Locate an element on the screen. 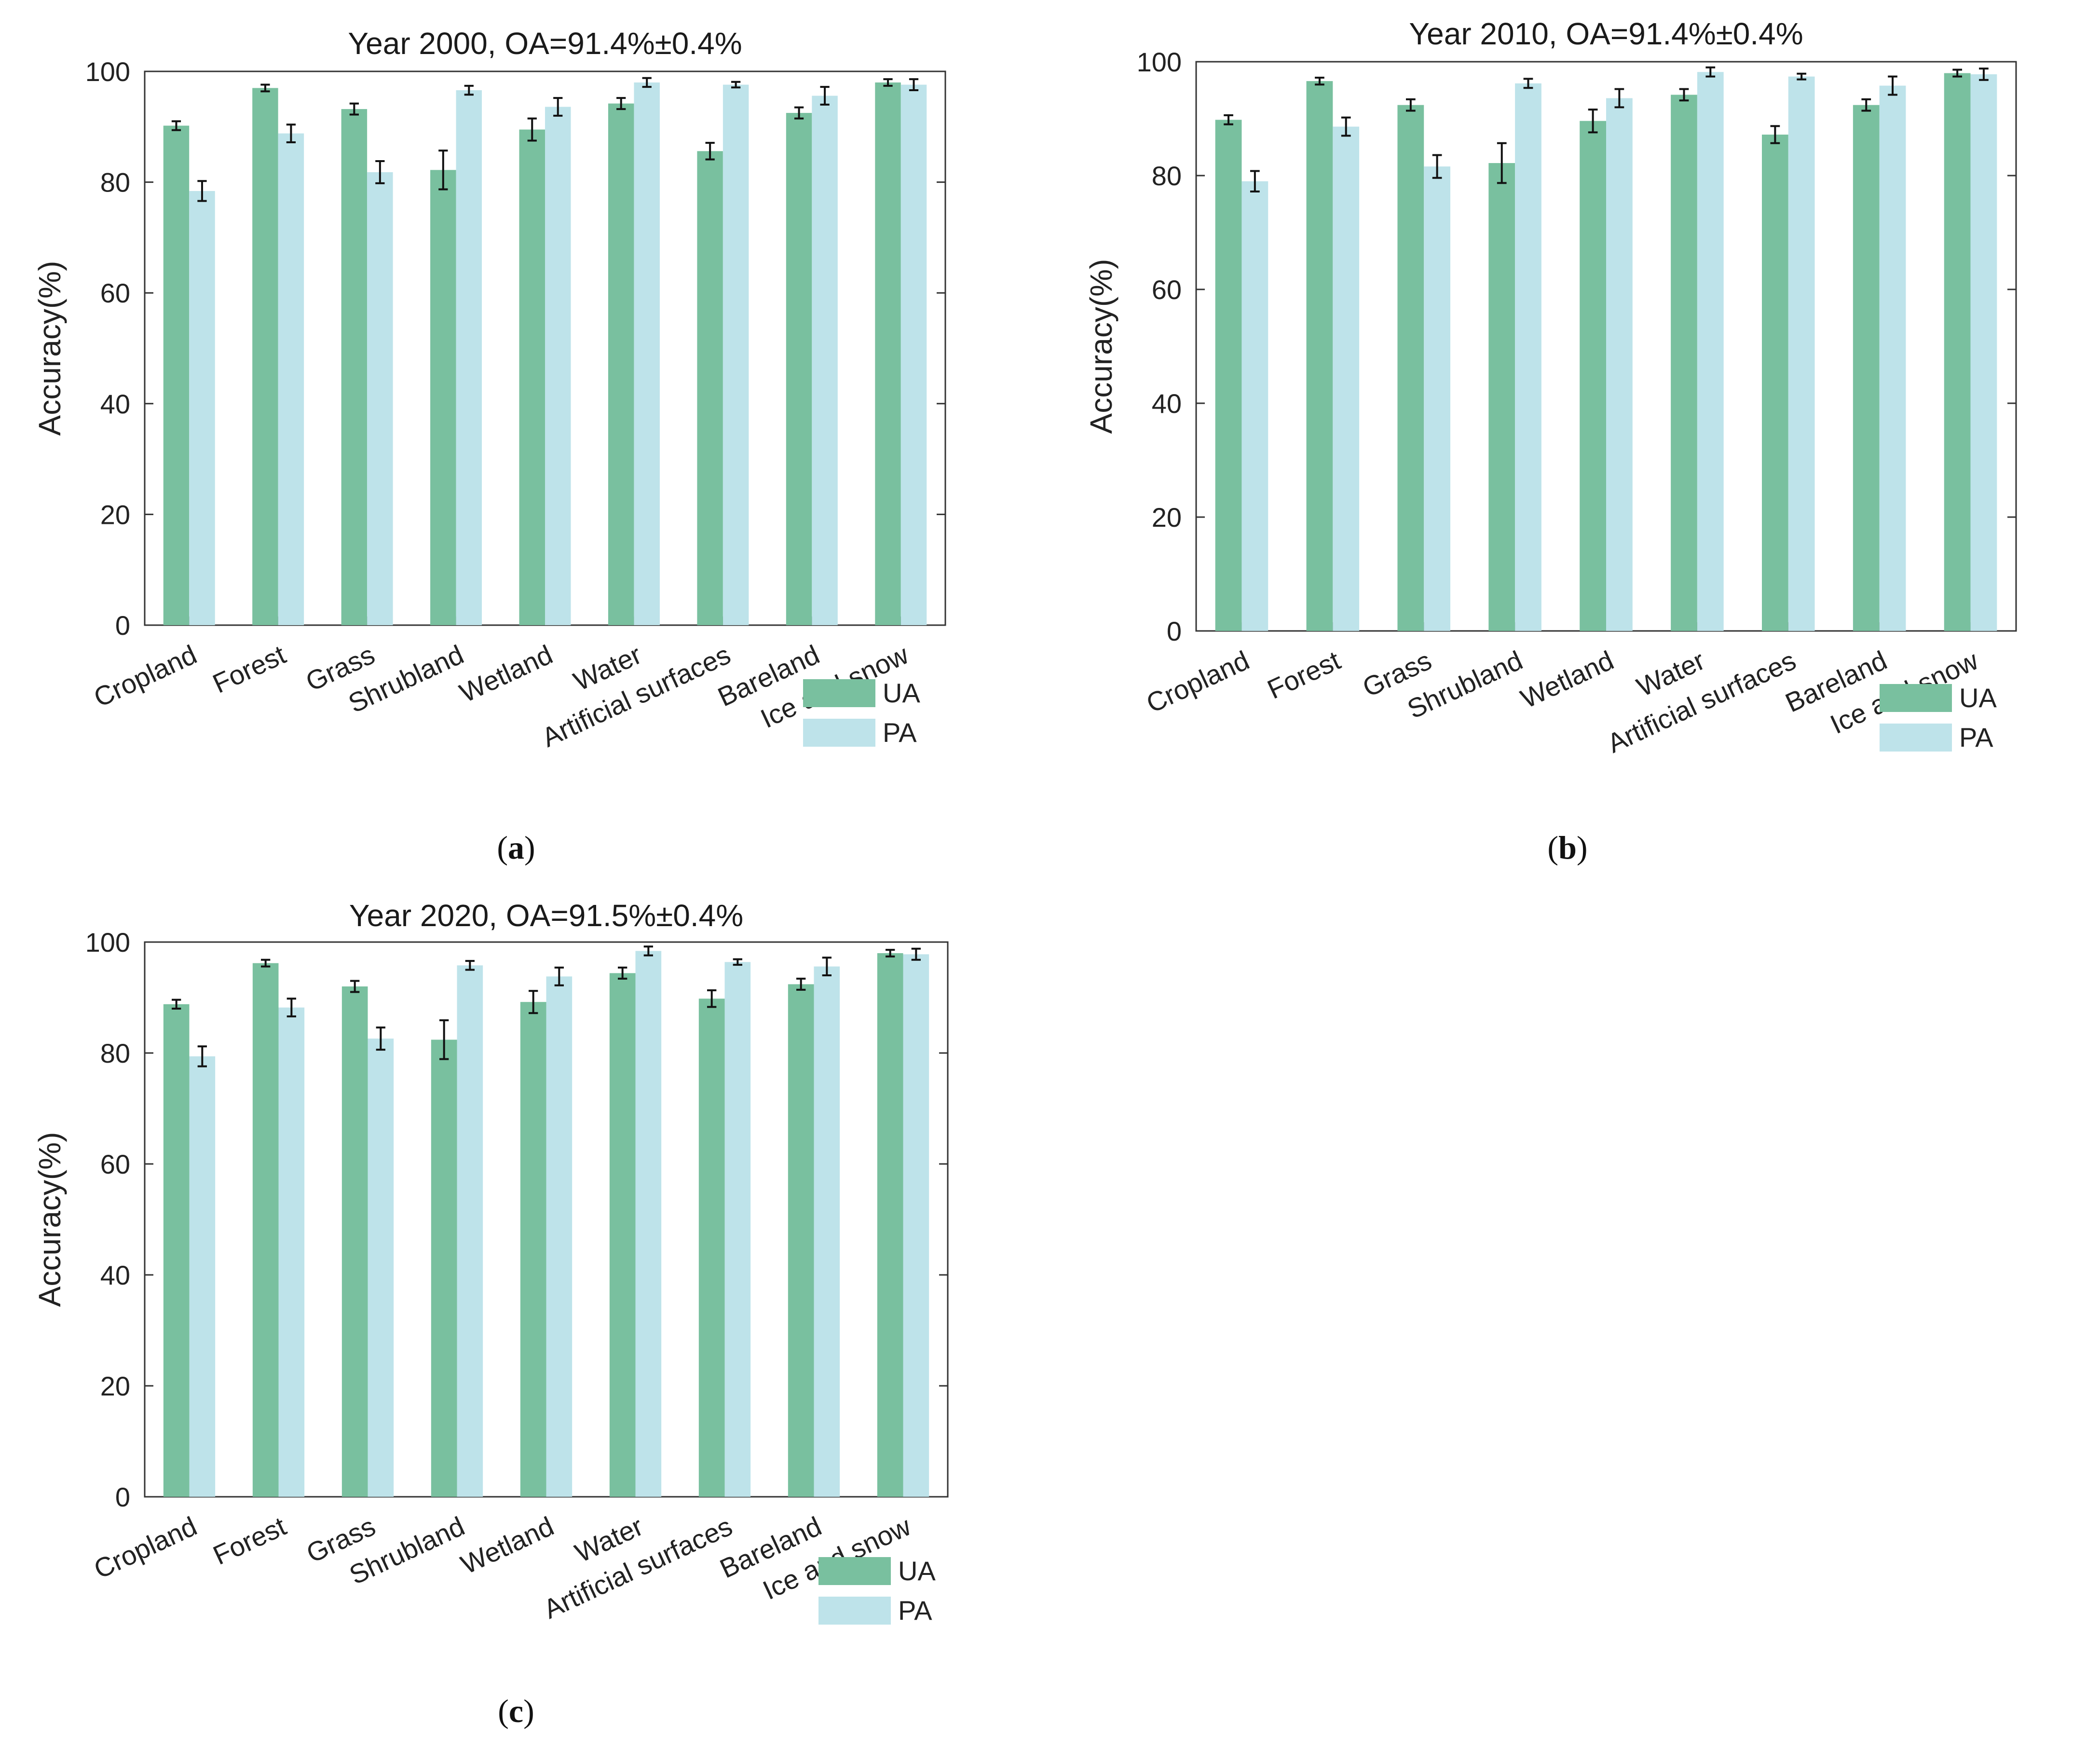  chart-title: Year 2020, OA=91.5%±0.4% is located at coordinates (546, 915).